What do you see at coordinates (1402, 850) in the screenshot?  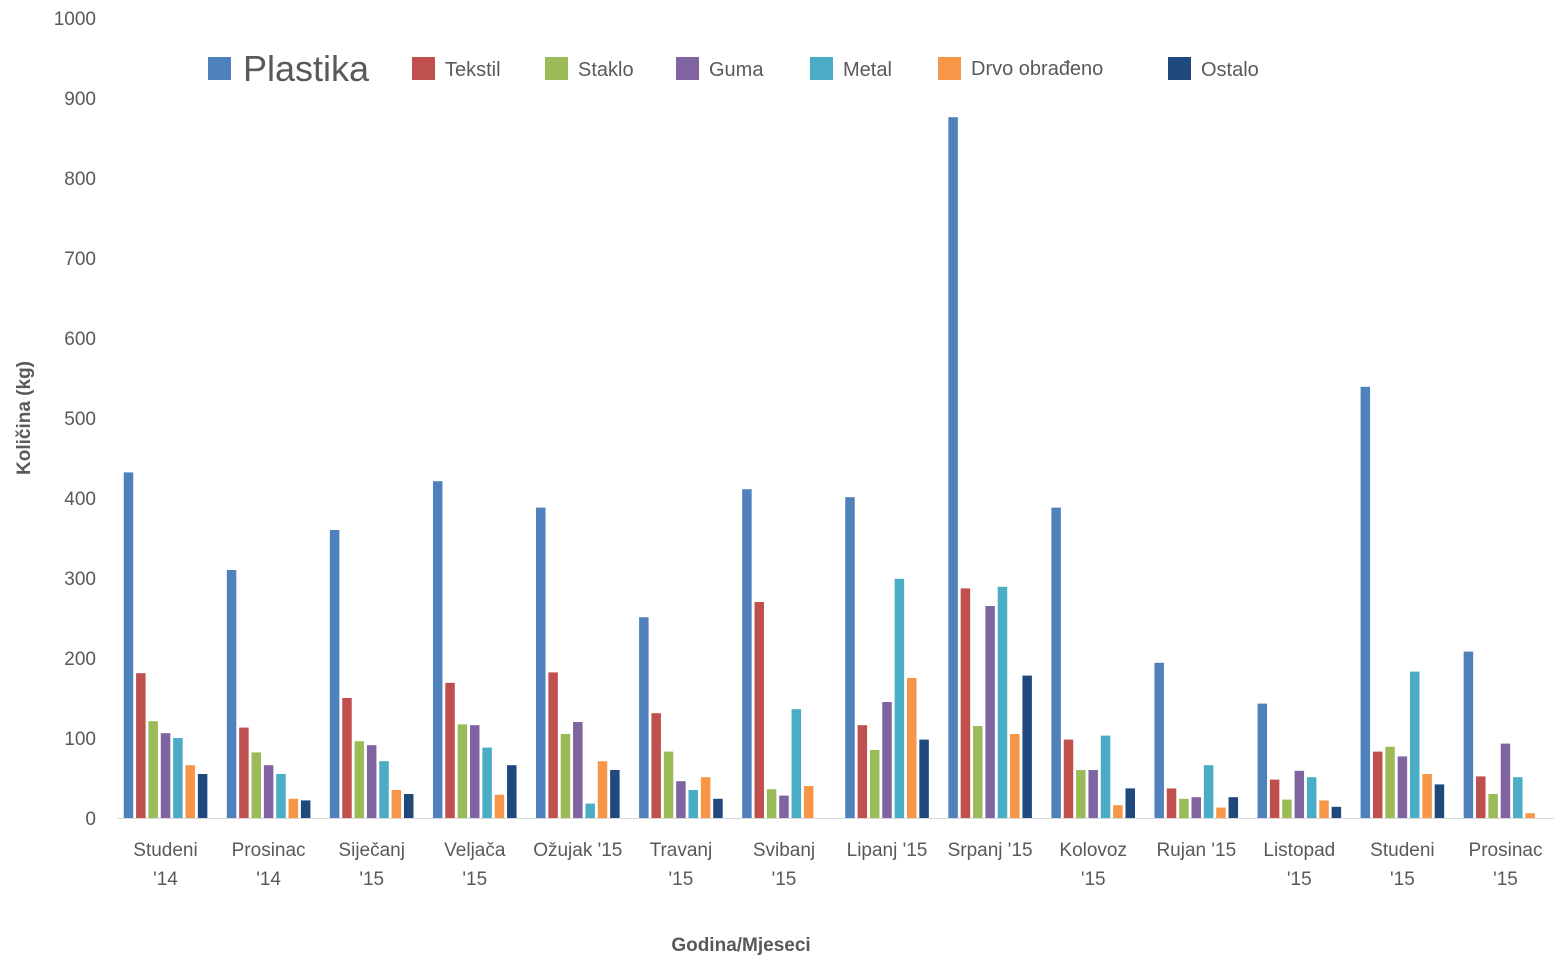 I see `x-tick-label: Studeni` at bounding box center [1402, 850].